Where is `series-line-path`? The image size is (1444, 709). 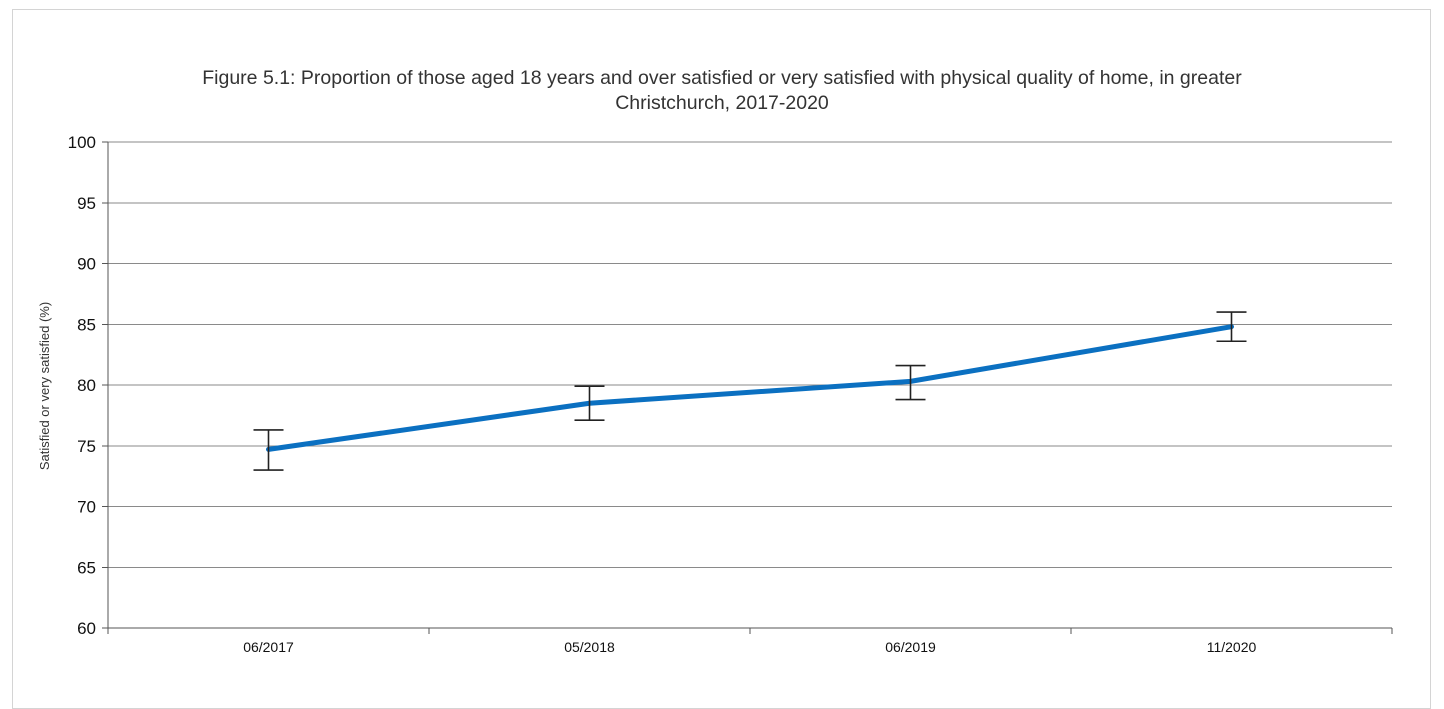
series-line-path is located at coordinates (750, 388).